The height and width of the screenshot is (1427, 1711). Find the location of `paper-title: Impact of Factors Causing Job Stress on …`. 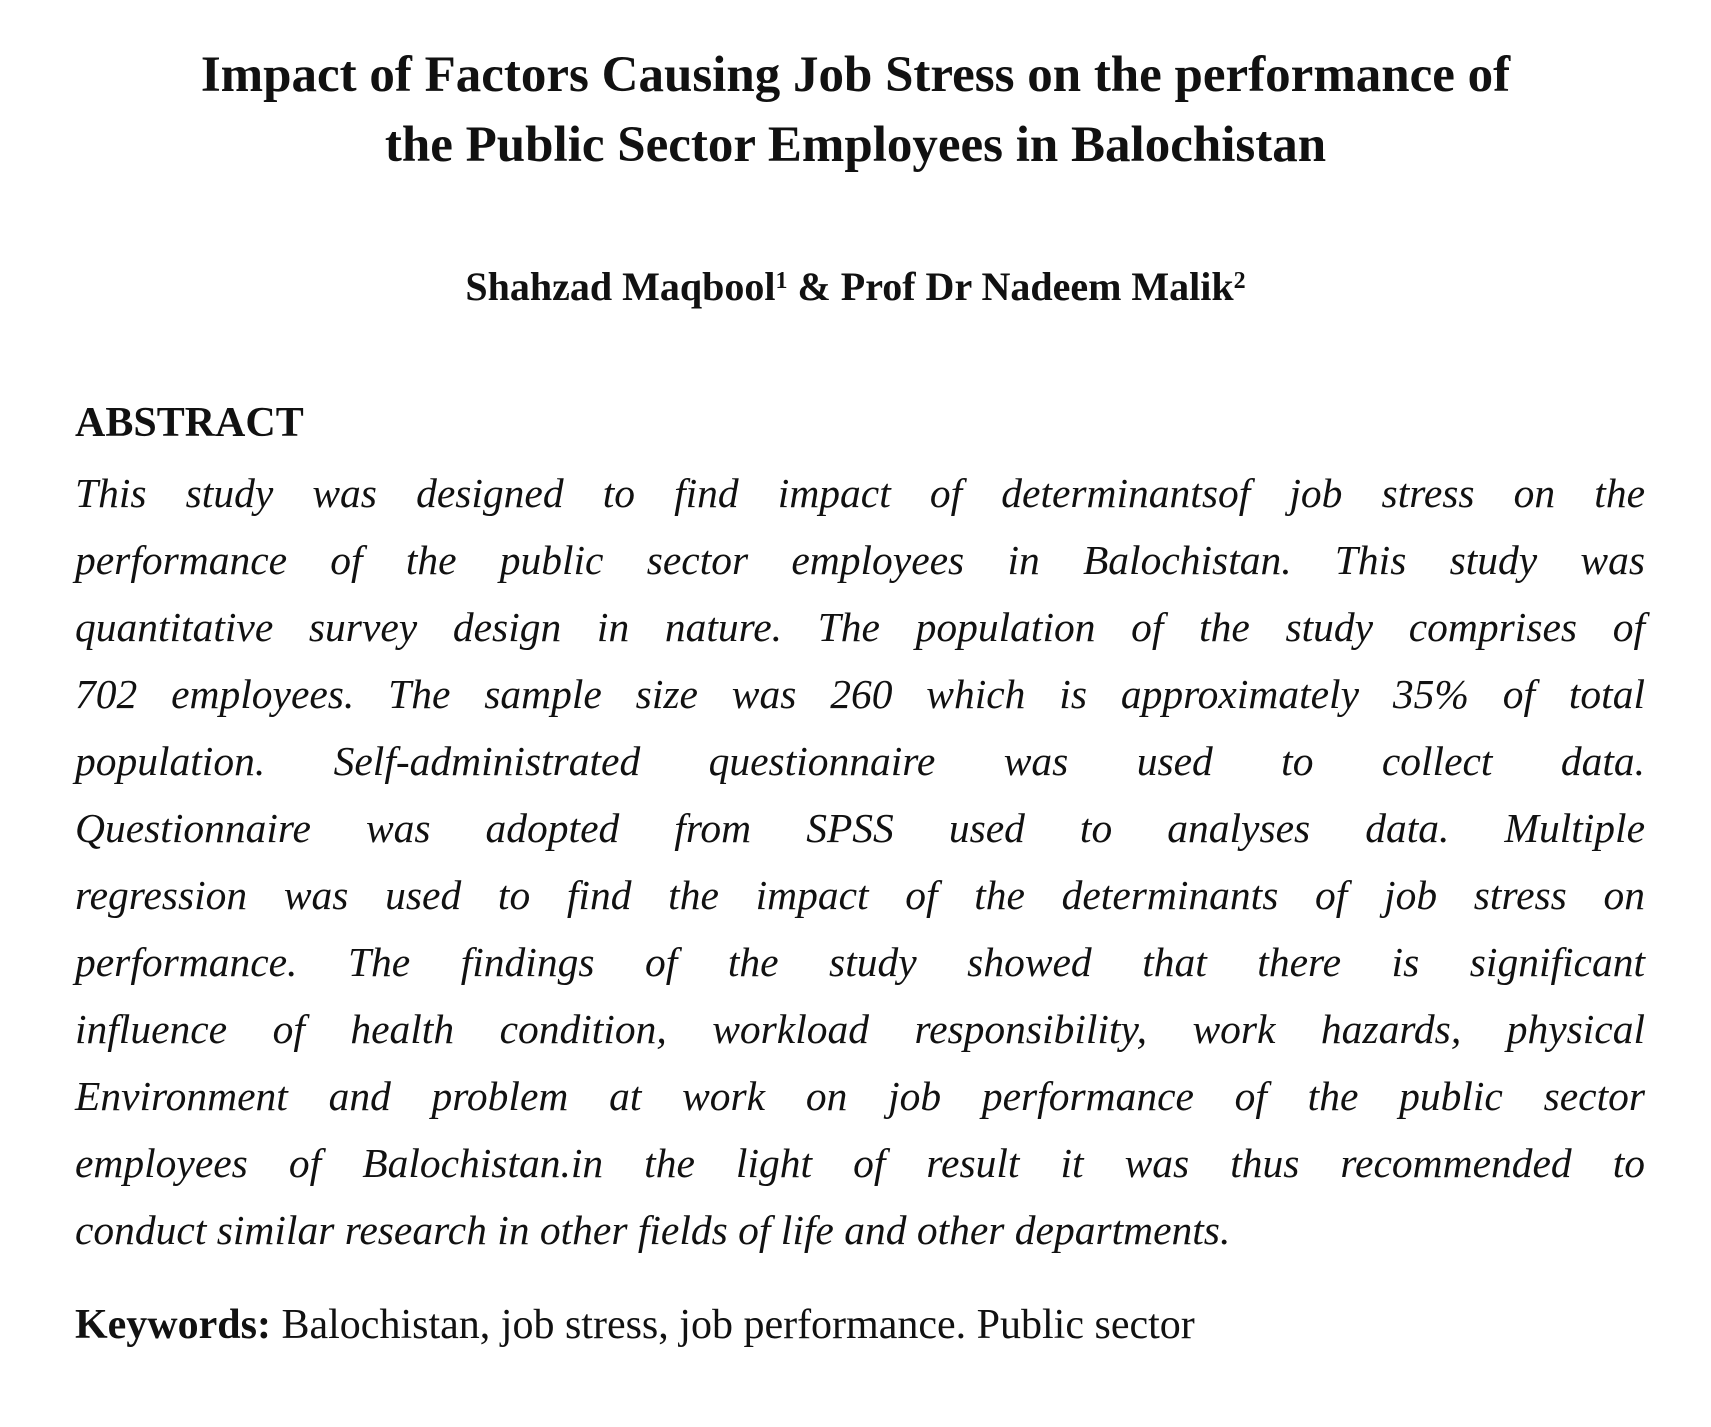

paper-title: Impact of Factors Causing Job Stress on … is located at coordinates (855, 110).